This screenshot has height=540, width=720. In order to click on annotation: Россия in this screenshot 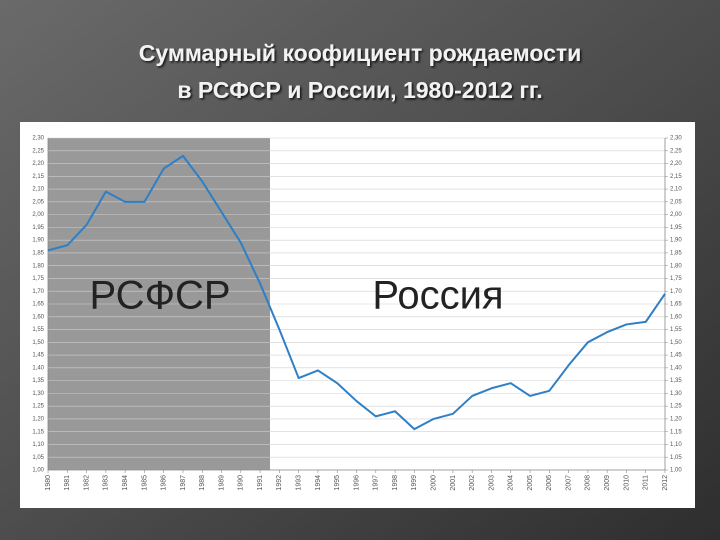, I will do `click(437, 296)`.